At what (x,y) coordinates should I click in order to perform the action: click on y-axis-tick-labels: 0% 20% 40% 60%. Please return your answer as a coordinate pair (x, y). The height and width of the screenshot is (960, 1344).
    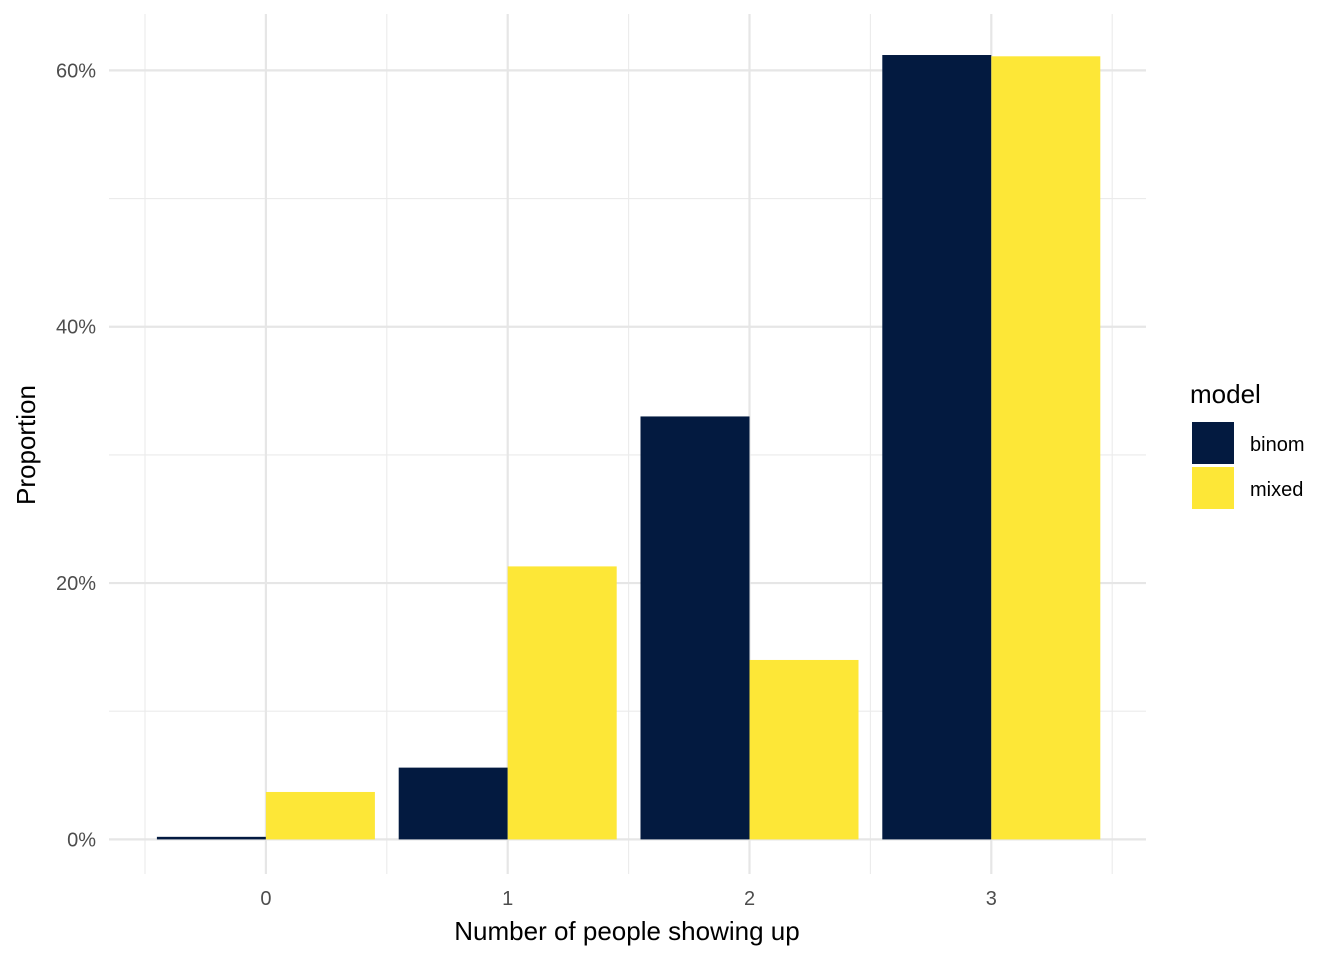
    Looking at the image, I should click on (76, 455).